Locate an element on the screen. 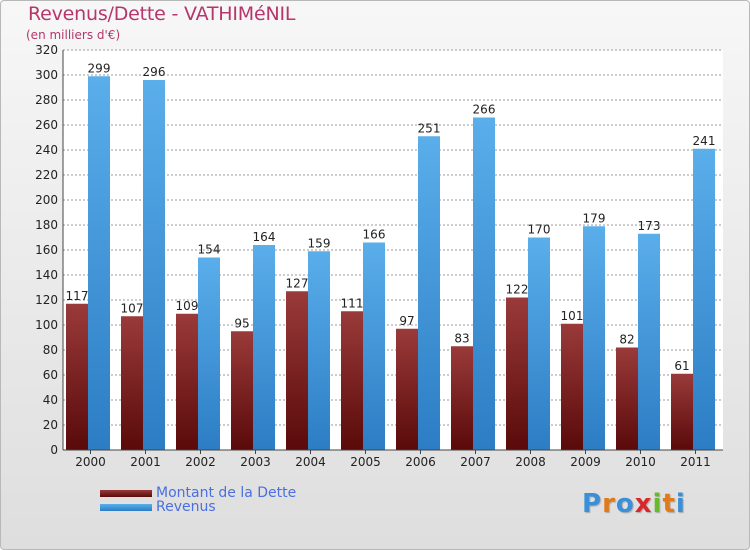 The width and height of the screenshot is (750, 550). data-label: 83 is located at coordinates (461, 338).